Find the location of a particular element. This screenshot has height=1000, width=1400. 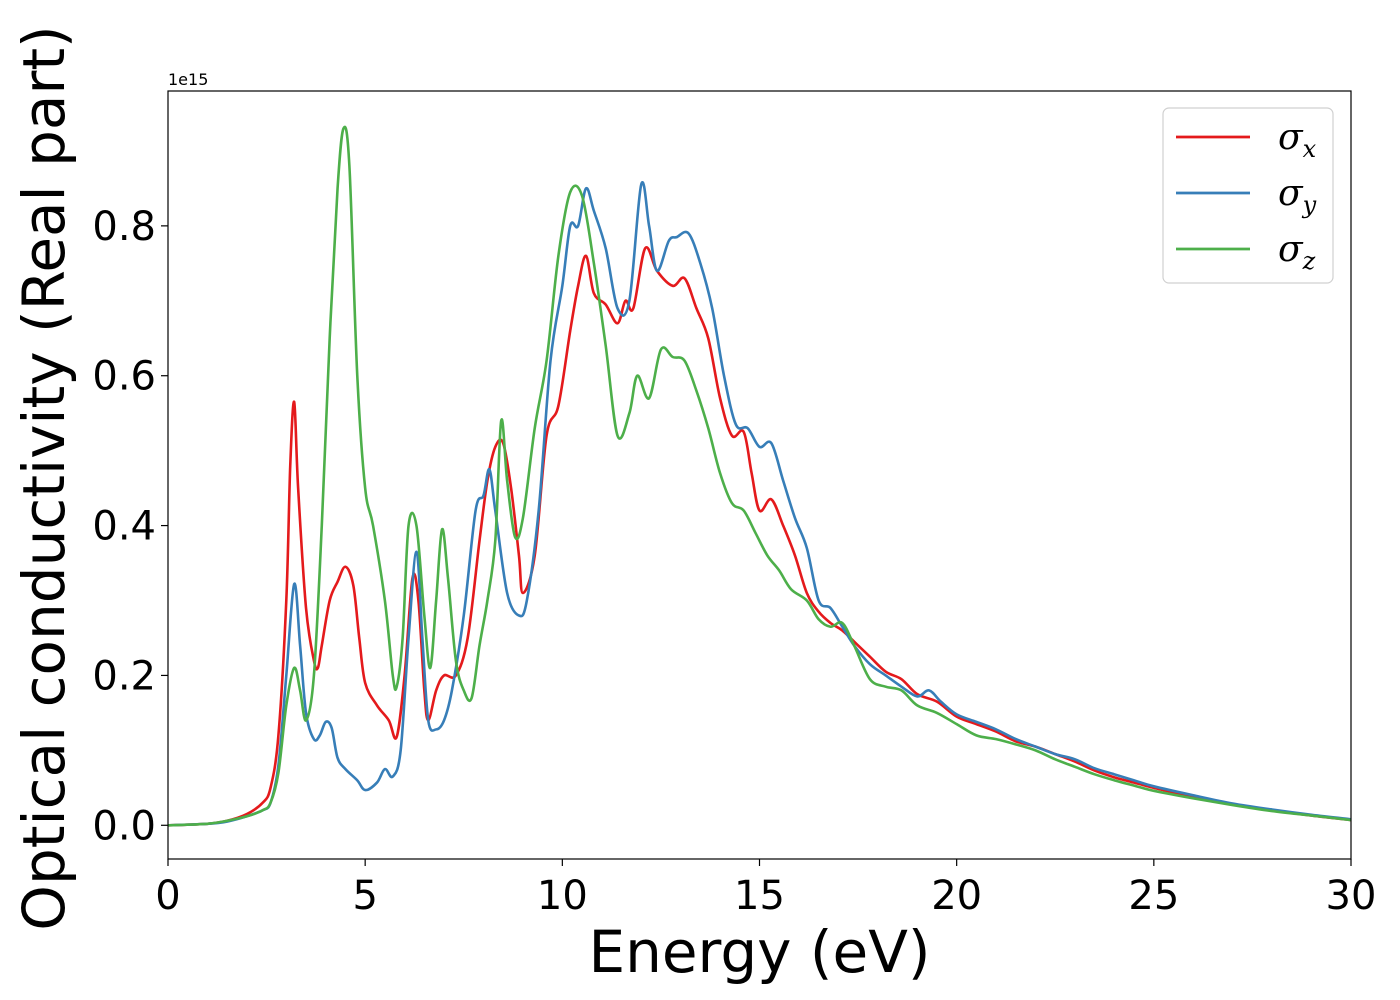

x-axis-label: Energy (eV) is located at coordinates (759, 952).